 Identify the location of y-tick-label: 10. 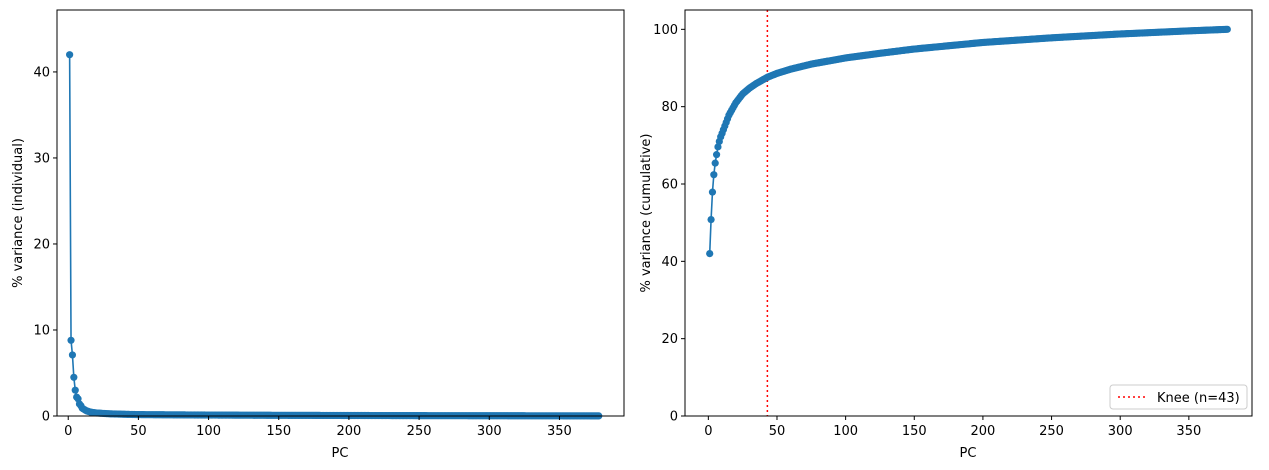
(41, 330).